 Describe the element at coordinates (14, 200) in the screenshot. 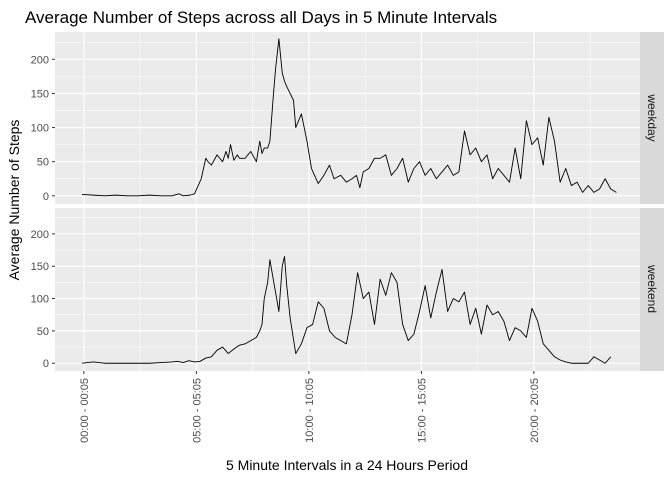

I see `y-axis-title: Average Number of Steps` at that location.